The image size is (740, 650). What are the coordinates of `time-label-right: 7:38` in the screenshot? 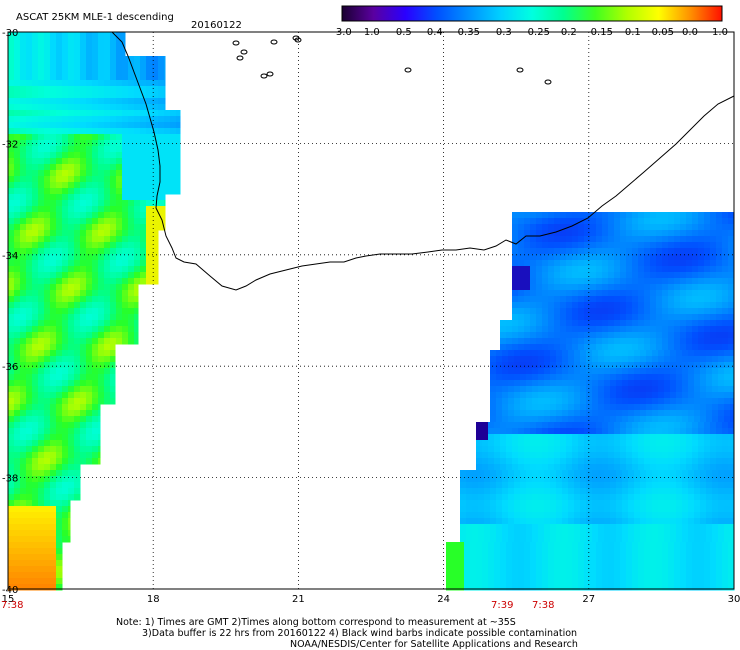 It's located at (543, 605).